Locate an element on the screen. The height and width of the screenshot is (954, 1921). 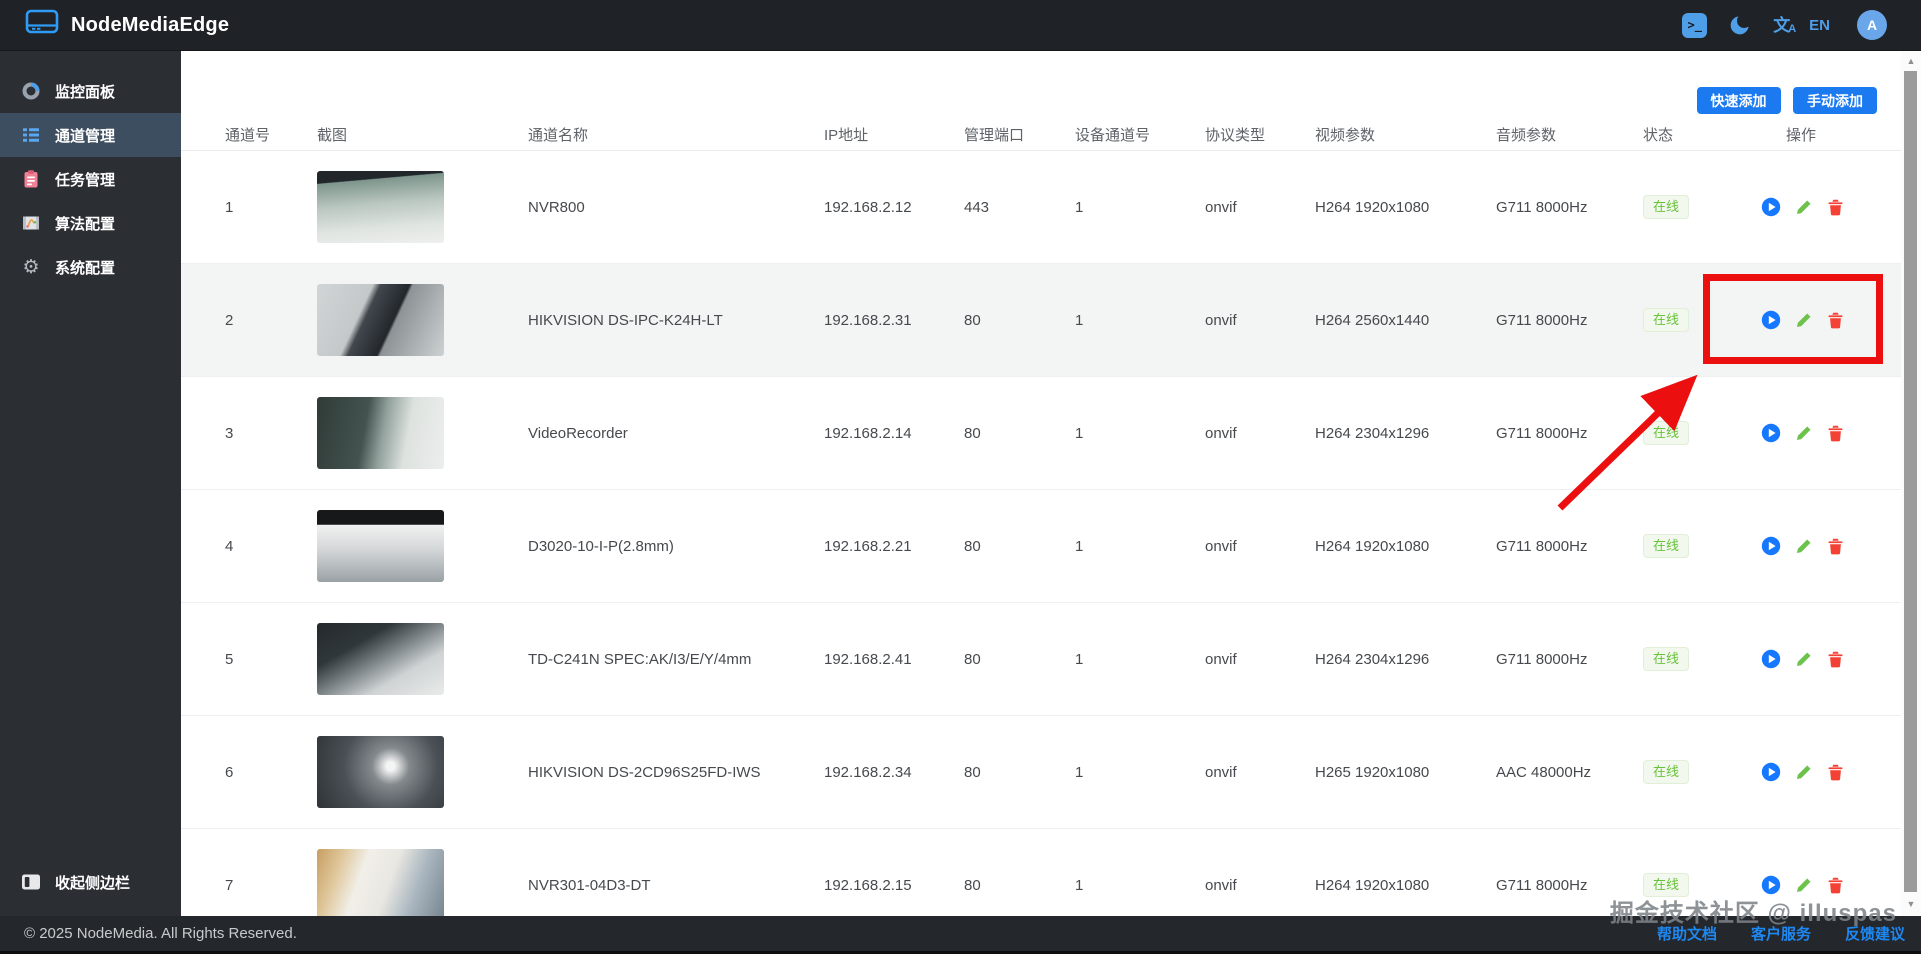
video-params: H264 2560x1440 is located at coordinates (1372, 320).